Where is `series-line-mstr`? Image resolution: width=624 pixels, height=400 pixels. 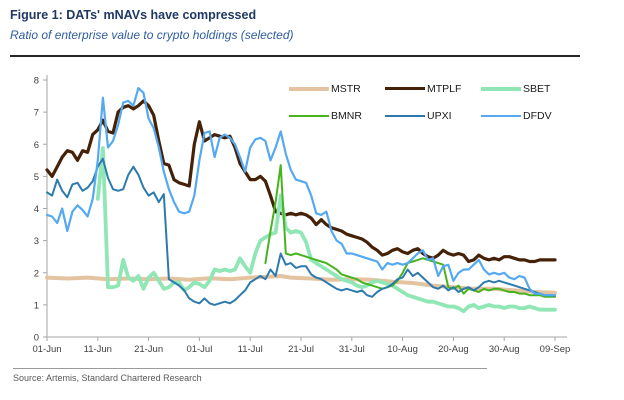
series-line-mstr is located at coordinates (301, 284).